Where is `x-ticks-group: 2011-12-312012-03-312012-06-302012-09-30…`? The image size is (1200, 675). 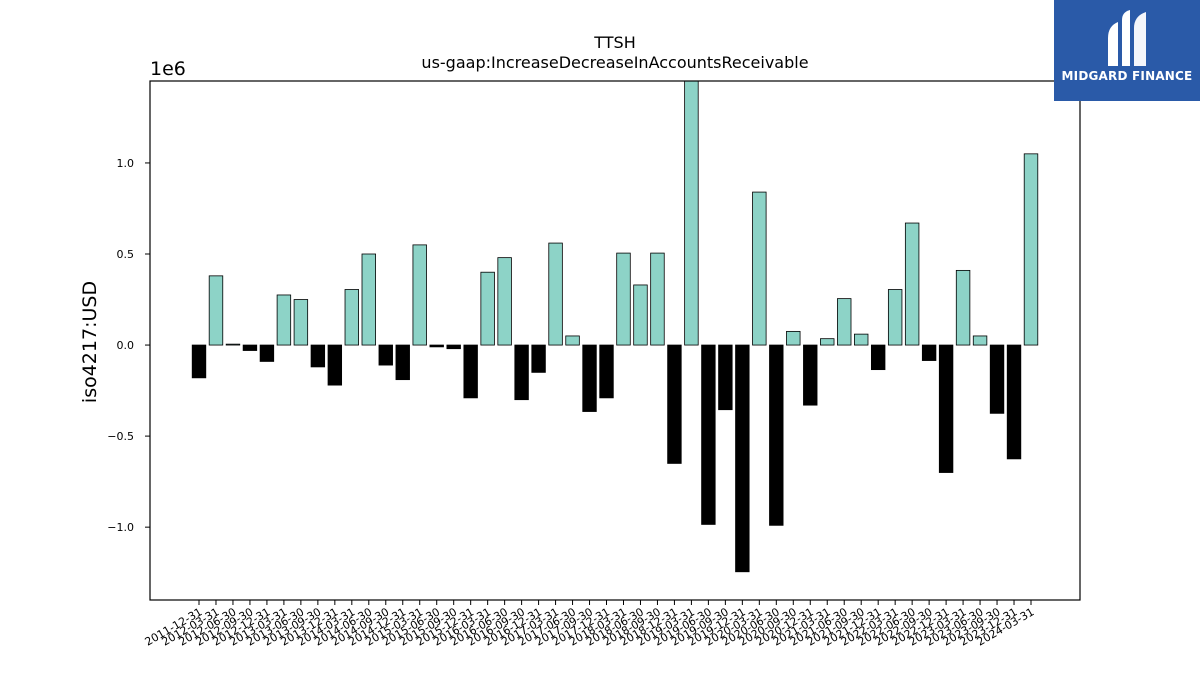 x-ticks-group: 2011-12-312012-03-312012-06-302012-09-30… is located at coordinates (590, 624).